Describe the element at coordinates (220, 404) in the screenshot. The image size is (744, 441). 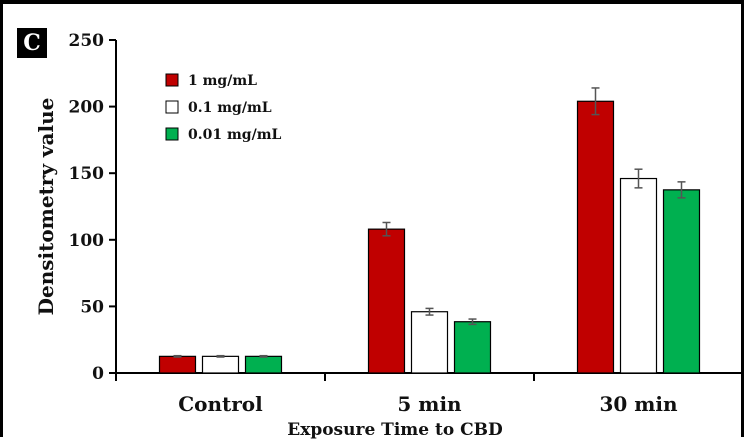
I see `x-category-label: Control` at that location.